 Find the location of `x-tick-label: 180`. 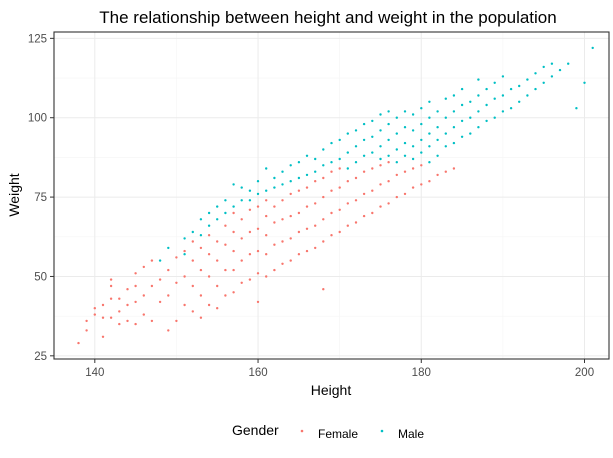

x-tick-label: 180 is located at coordinates (421, 373).